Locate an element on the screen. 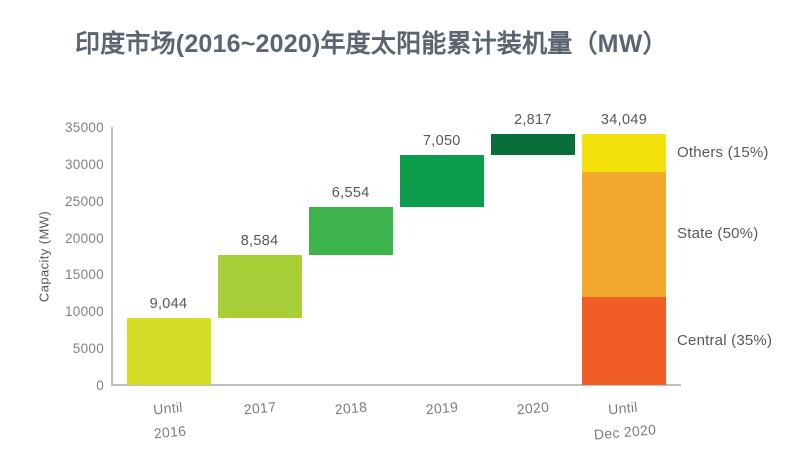  y-tick-label: 0 is located at coordinates (100, 385).